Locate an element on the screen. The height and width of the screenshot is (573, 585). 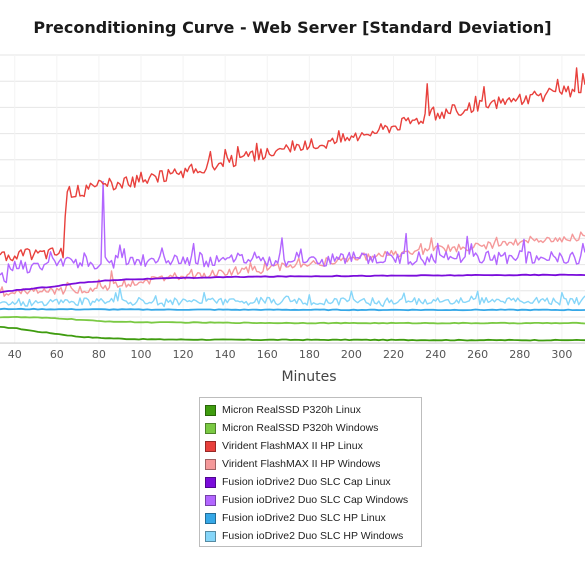
legend-item: Fusion ioDrive2 Duo SLC HP Windows is located at coordinates (313, 536).